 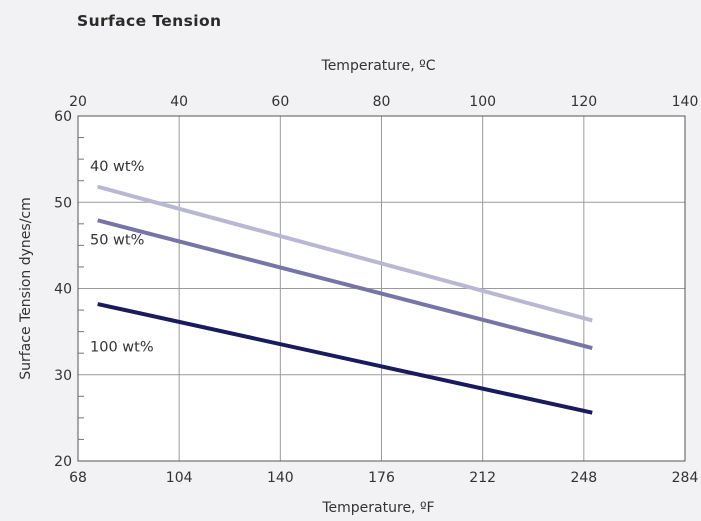 I want to click on x-bottom-tick-label: 176, so click(x=381, y=478).